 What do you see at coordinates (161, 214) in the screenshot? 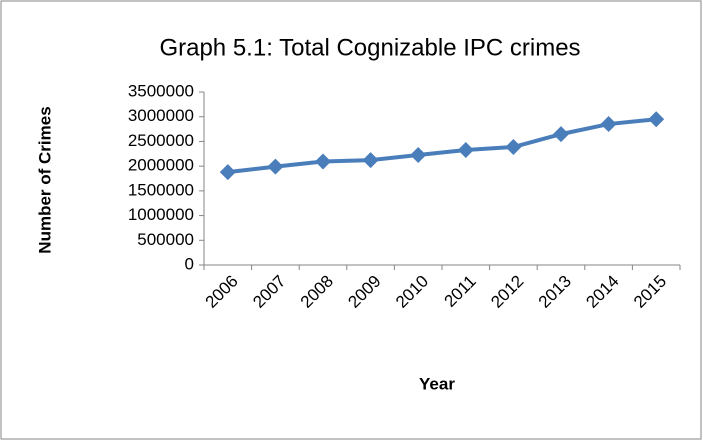
I see `y-tick-label: 1000000` at bounding box center [161, 214].